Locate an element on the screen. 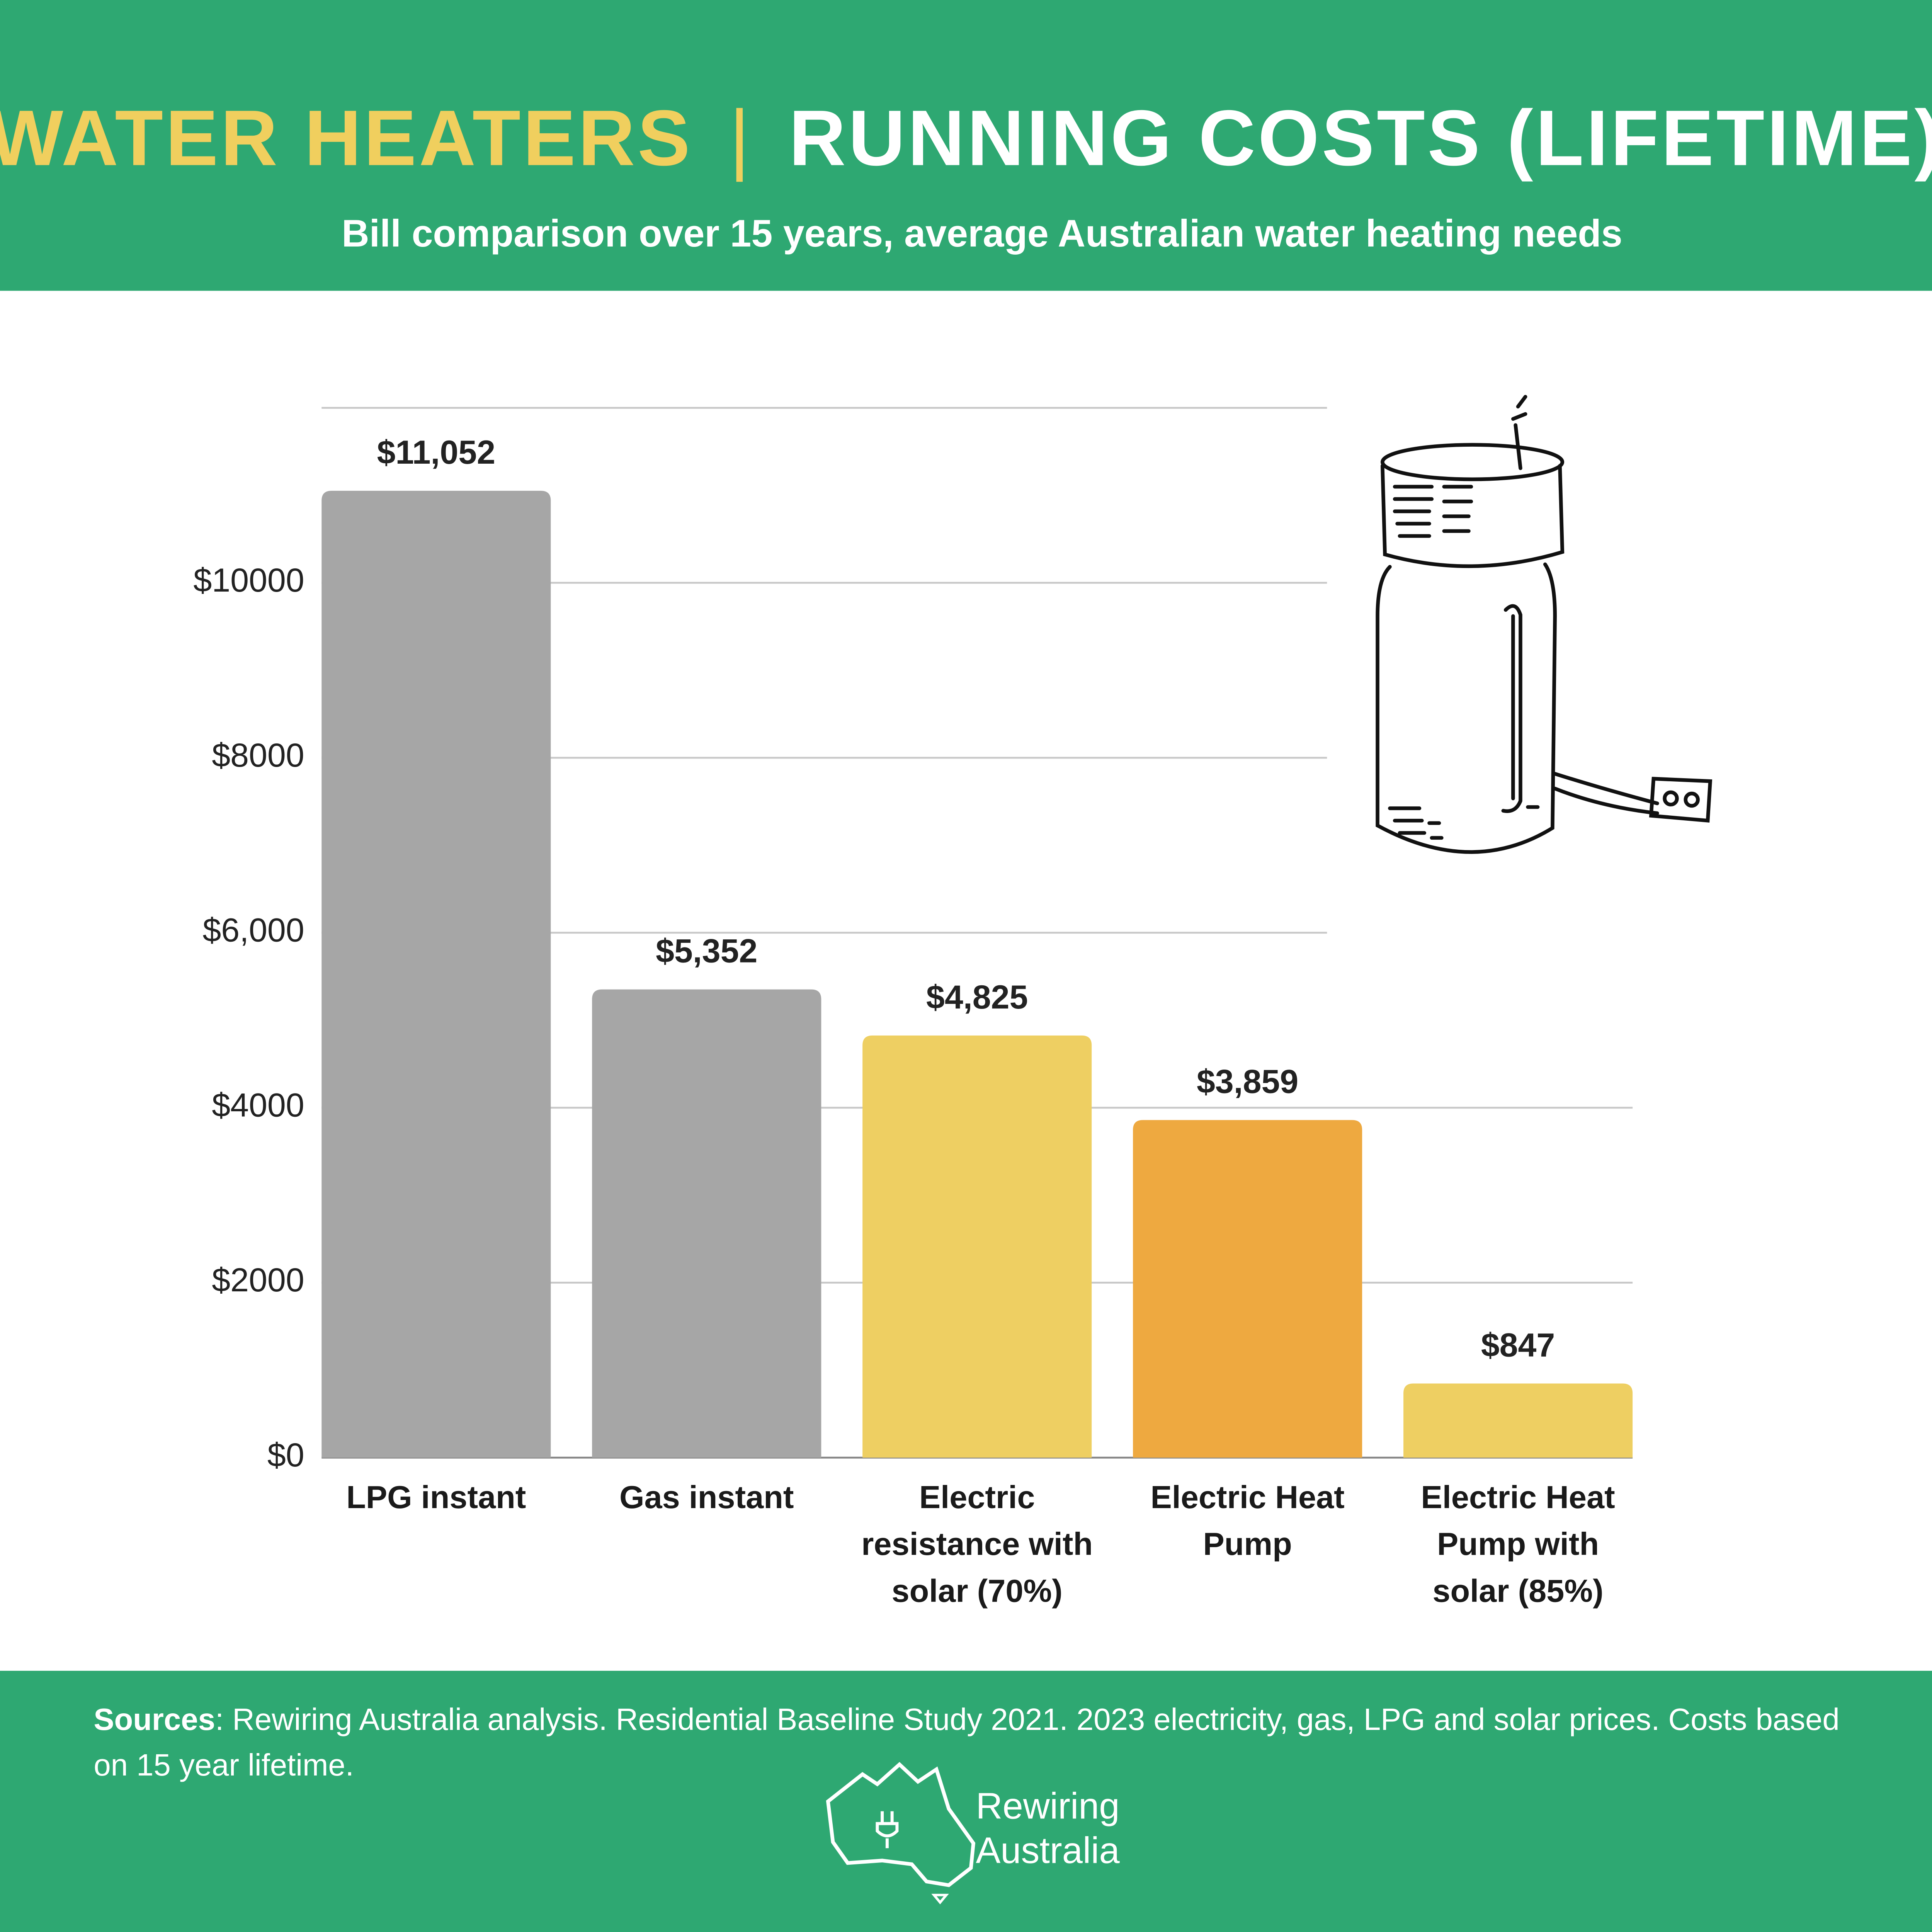  x-tick-label-box: Gas instant is located at coordinates (706, 1497).